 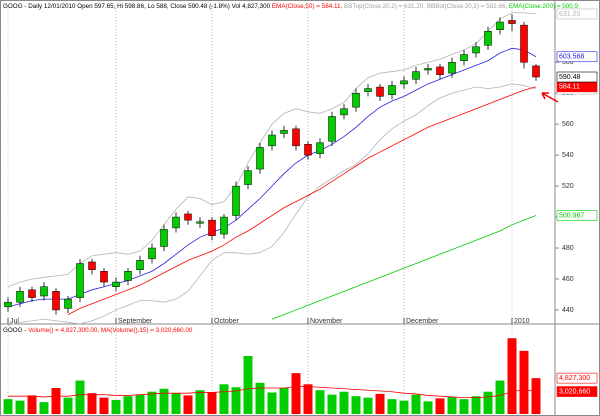 What do you see at coordinates (568, 186) in the screenshot?
I see `y-tick-label: 520` at bounding box center [568, 186].